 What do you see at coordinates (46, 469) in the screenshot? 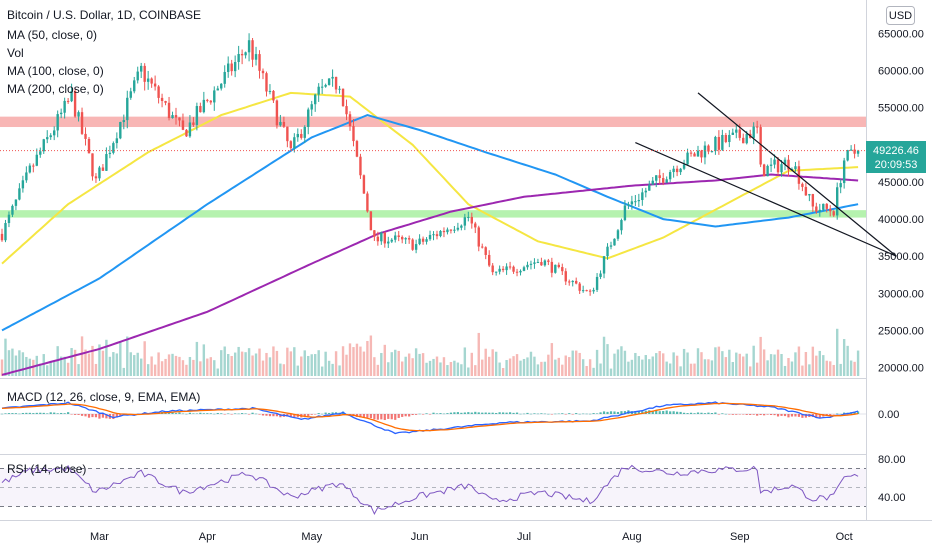
I see `rsi-legend: RSI (14, close)` at bounding box center [46, 469].